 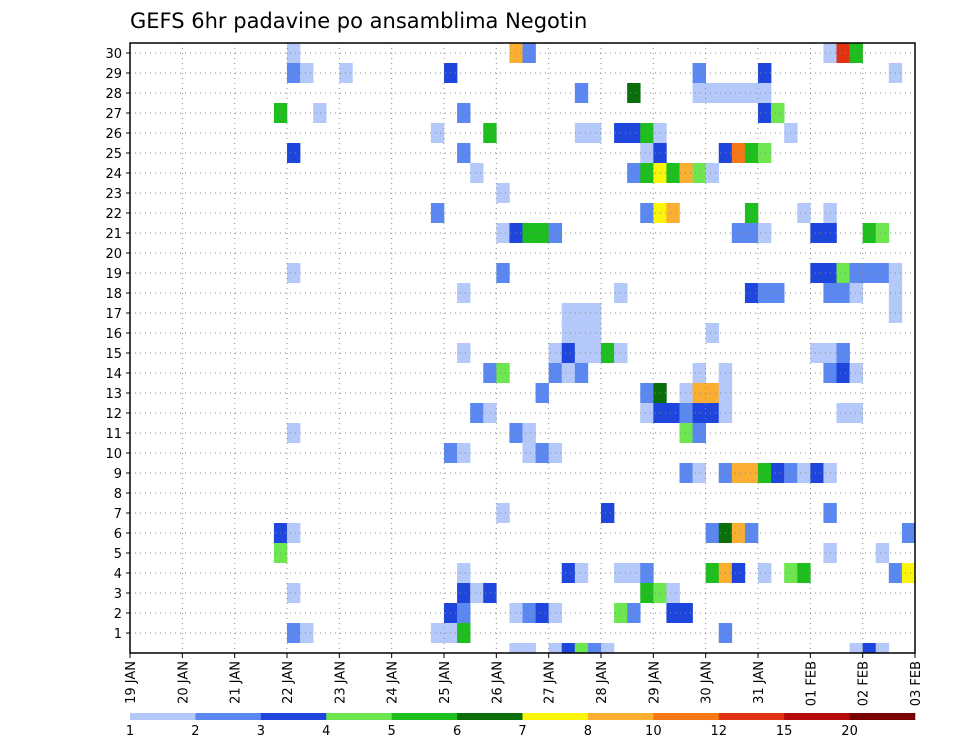 I want to click on y-tick-label: 26, so click(x=113, y=134).